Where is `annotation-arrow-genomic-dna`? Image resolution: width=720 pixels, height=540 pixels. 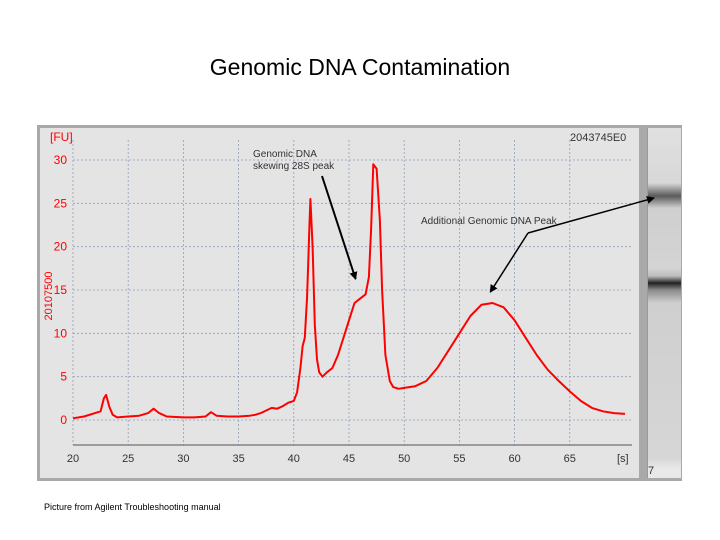
annotation-arrow-genomic-dna is located at coordinates (339, 227).